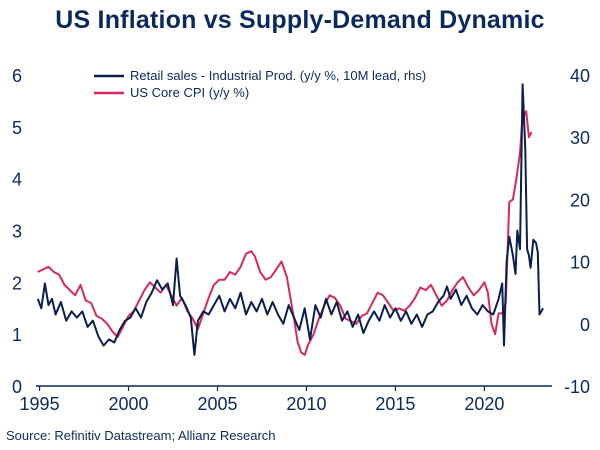 This screenshot has height=450, width=600. Describe the element at coordinates (17, 180) in the screenshot. I see `y-left-tick-label-4: 4` at that location.